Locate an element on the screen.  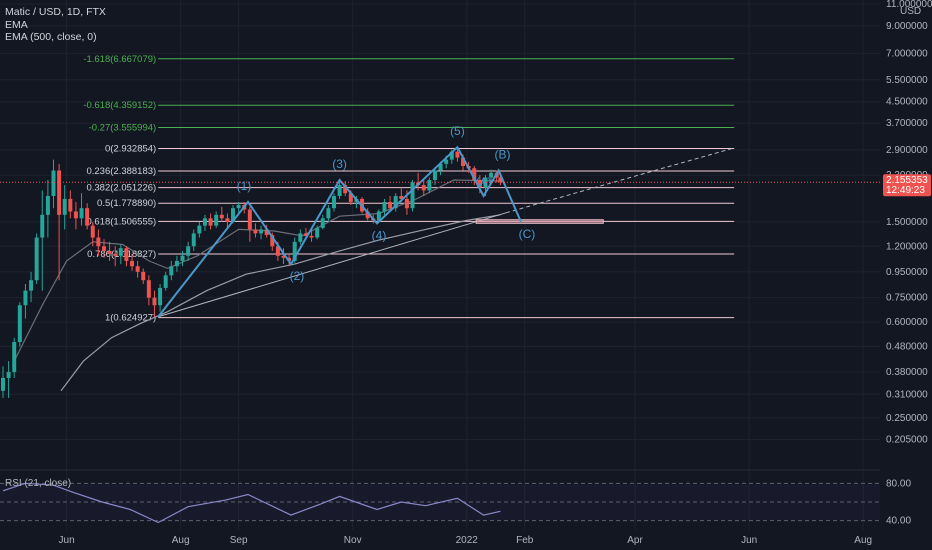
price-tick-label: 1.200000 is located at coordinates (907, 246).